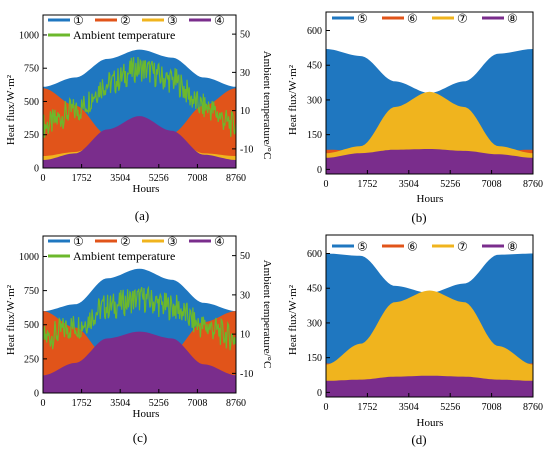  What do you see at coordinates (314, 135) in the screenshot?
I see `y-tick-label: 150` at bounding box center [314, 135].